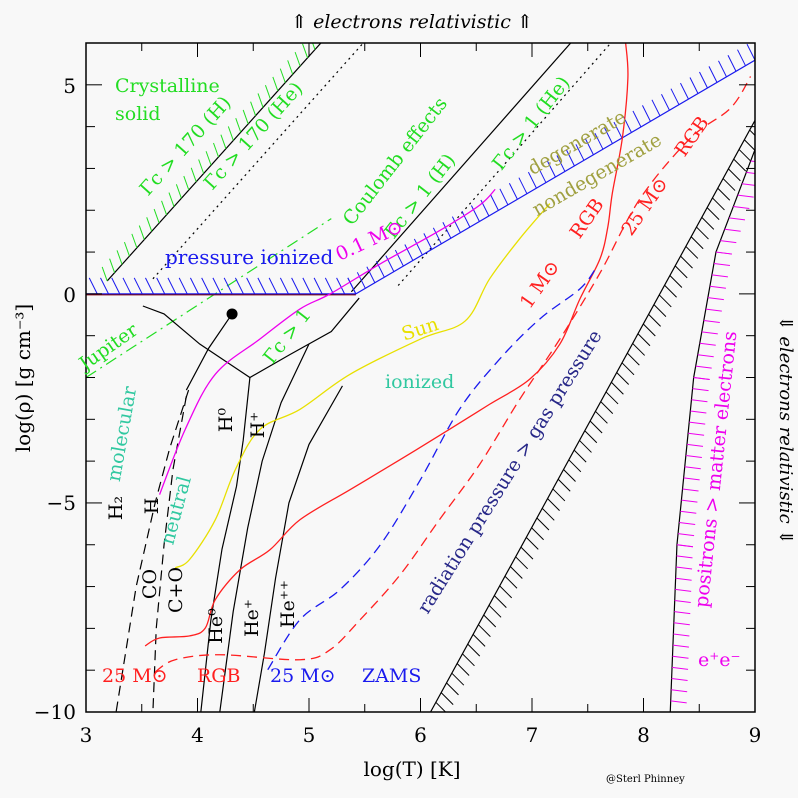 This screenshot has height=798, width=798. Describe the element at coordinates (419, 382) in the screenshot. I see `label-ionized: ionized` at that location.